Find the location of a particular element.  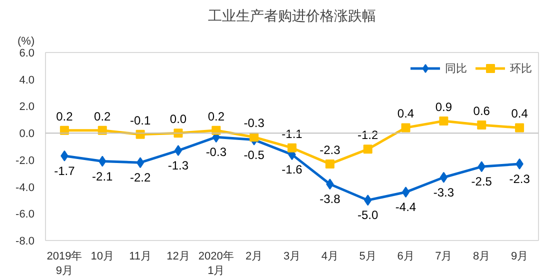

x-tick-label: 4月 is located at coordinates (329, 256).